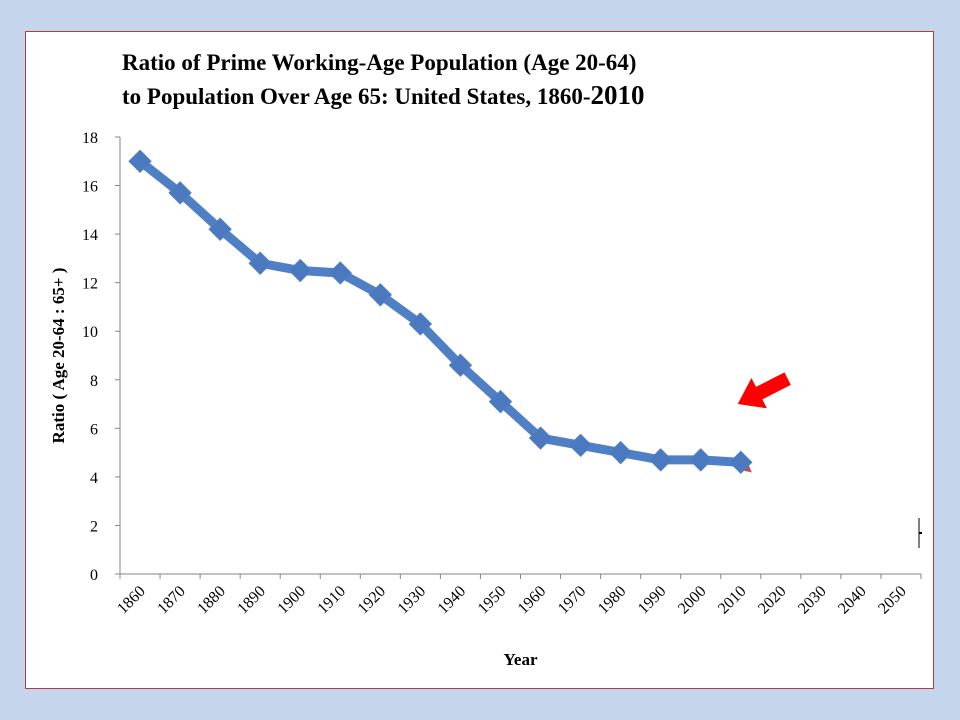 The width and height of the screenshot is (960, 720). I want to click on y-tick-label: 2, so click(94, 526).